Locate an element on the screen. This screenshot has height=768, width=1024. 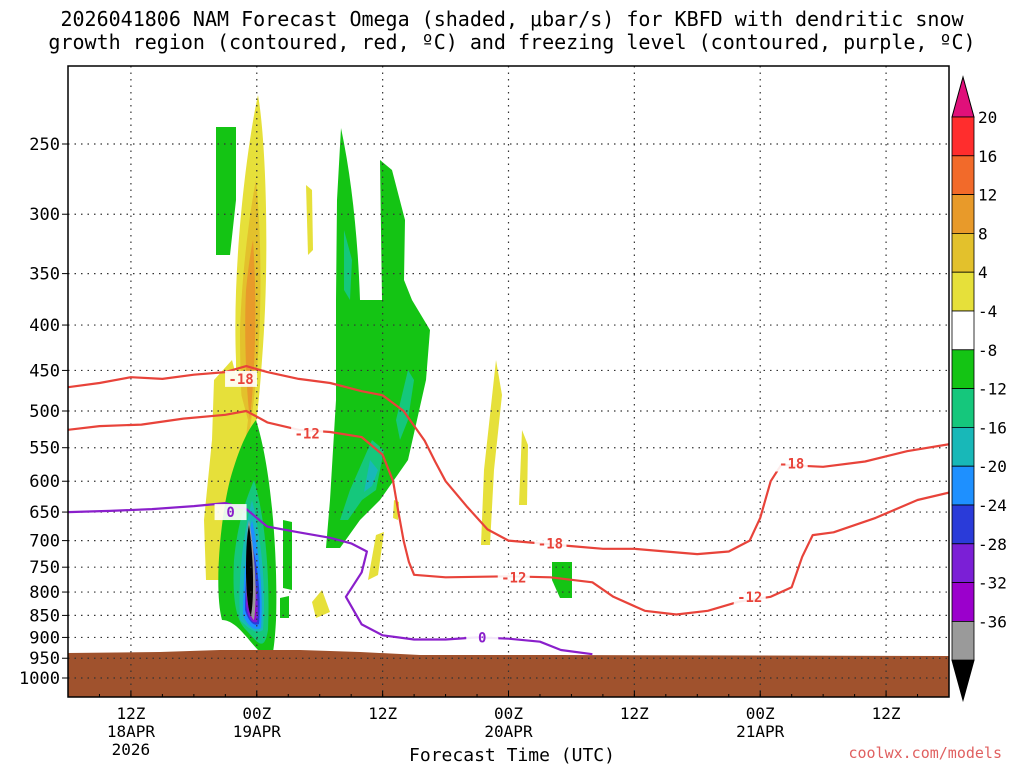
y-tick-label: 950 is located at coordinates (44, 659).